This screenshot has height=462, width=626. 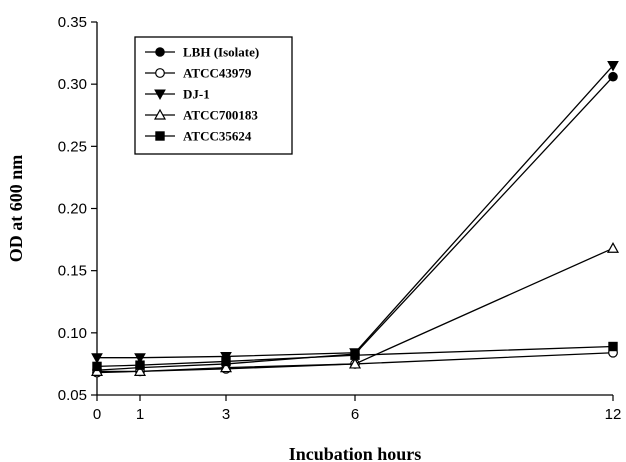 I want to click on y-tick-label: 0.25, so click(x=72, y=146).